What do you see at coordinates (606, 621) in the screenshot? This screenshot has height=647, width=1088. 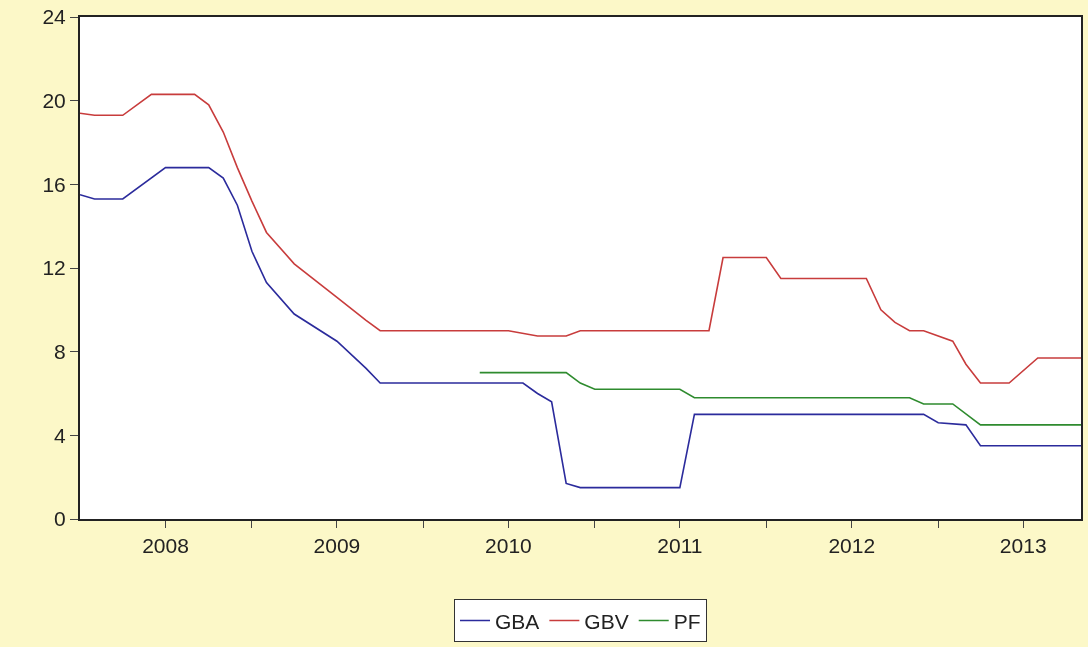 I see `legend-label: GBV` at bounding box center [606, 621].